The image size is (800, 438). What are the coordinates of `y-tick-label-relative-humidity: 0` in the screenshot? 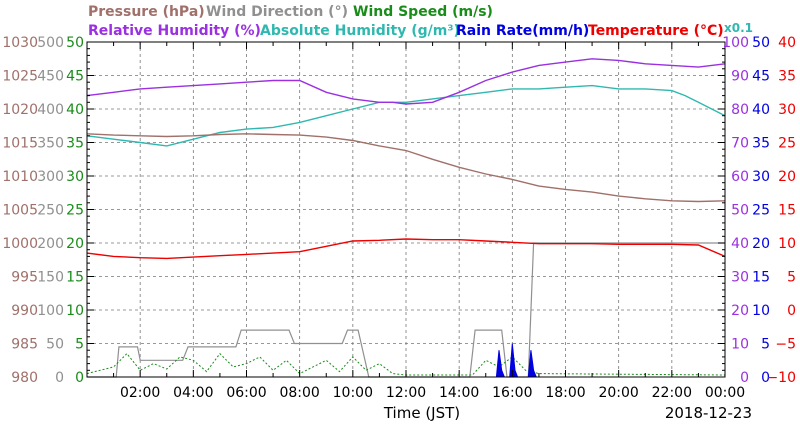 It's located at (744, 378).